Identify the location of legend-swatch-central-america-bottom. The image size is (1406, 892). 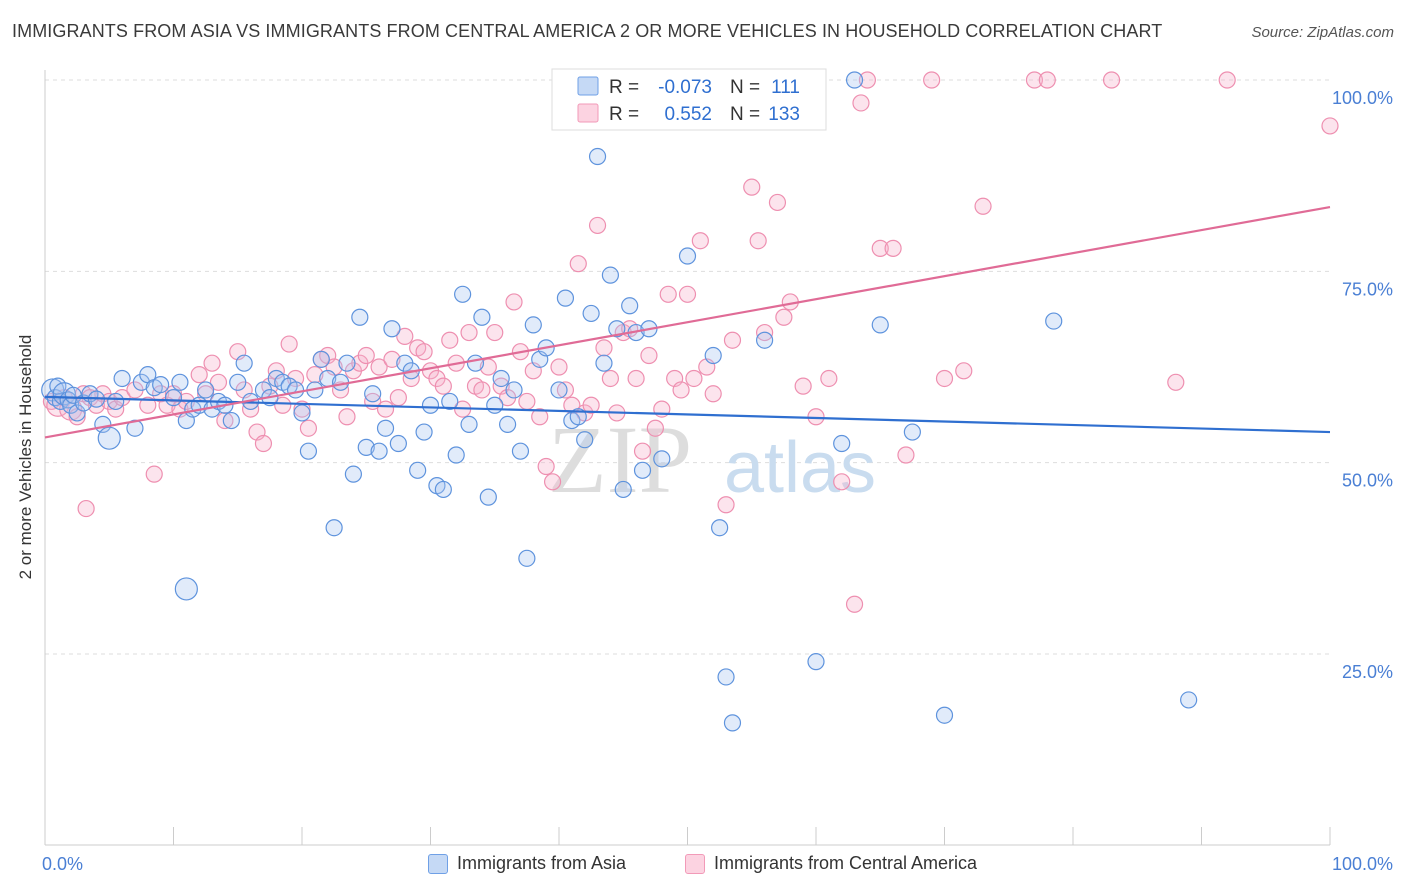
(695, 863).